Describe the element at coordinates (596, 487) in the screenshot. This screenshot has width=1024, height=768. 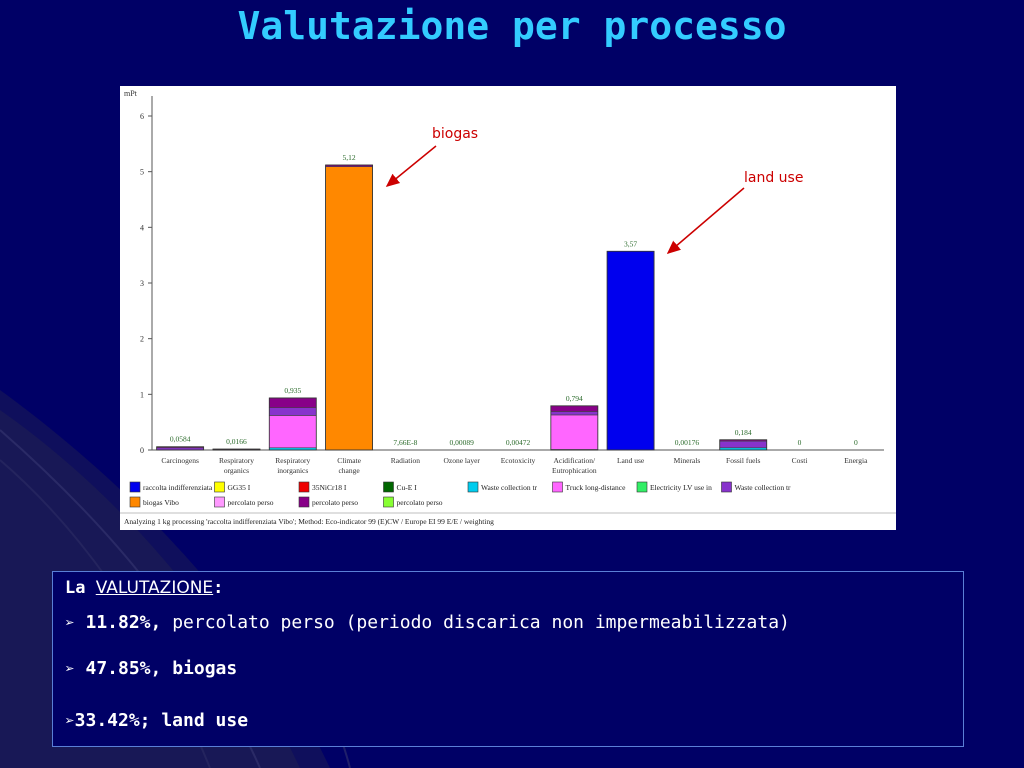
I see `legend-label: Truck long-distance` at that location.